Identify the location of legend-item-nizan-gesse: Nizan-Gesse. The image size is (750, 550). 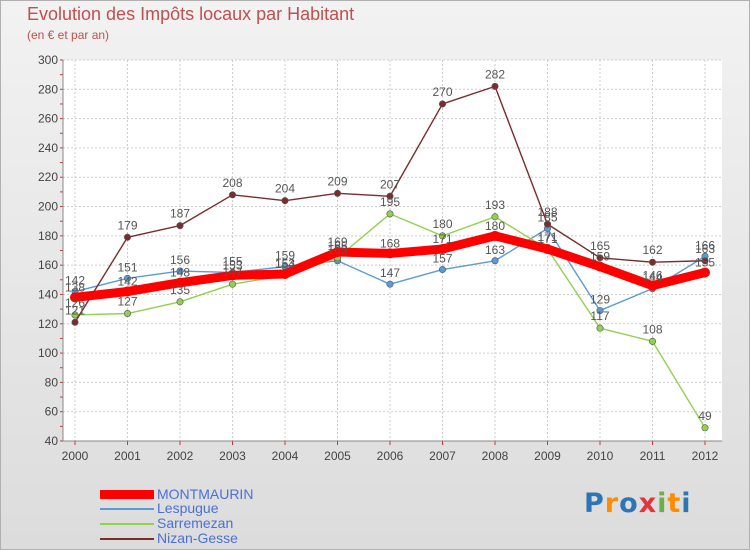
(169, 538).